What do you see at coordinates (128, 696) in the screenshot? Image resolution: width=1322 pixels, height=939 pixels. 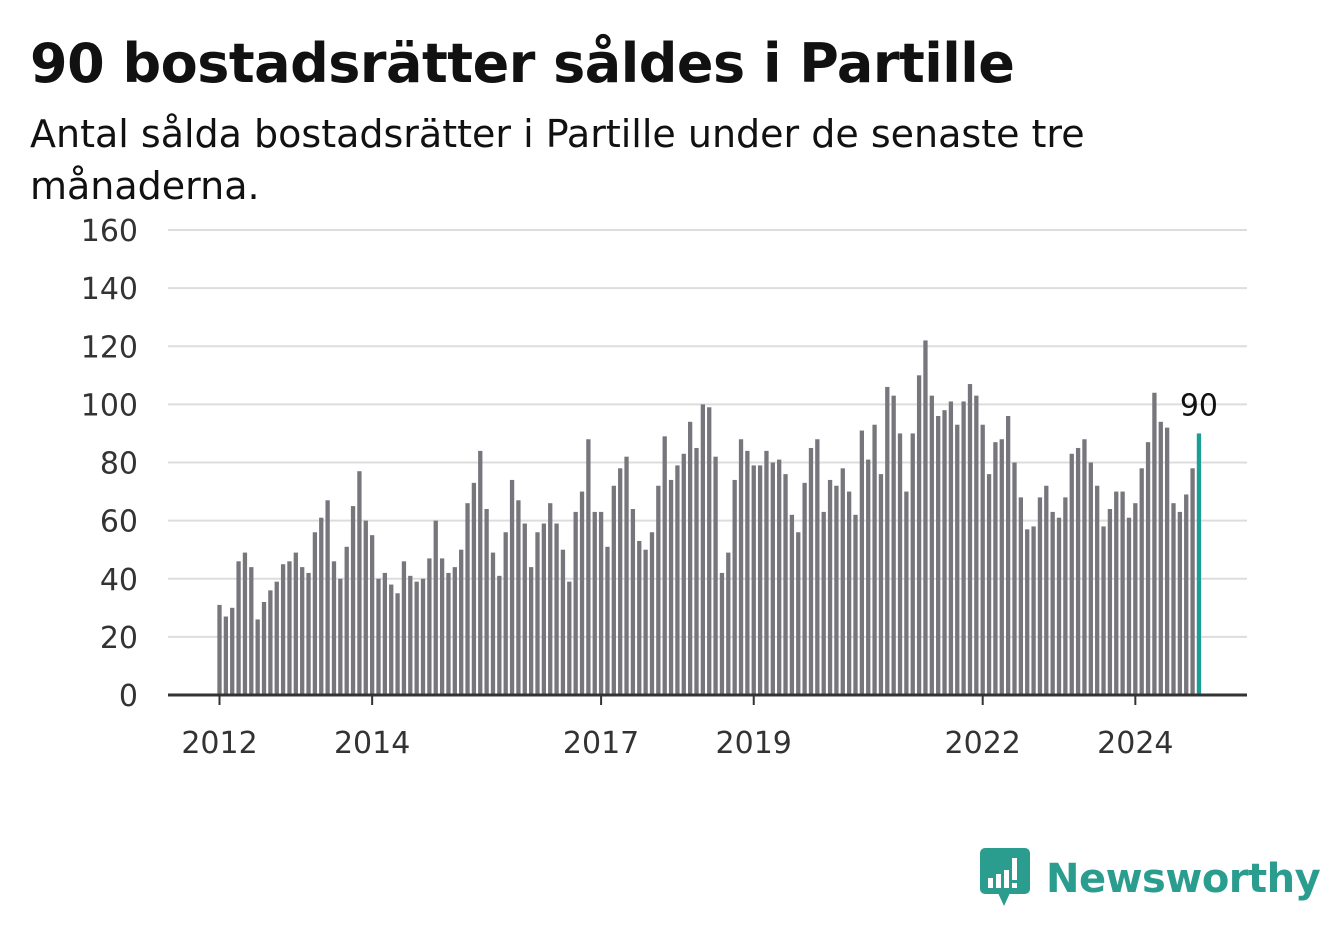 I see `y-tick-label: 0` at bounding box center [128, 696].